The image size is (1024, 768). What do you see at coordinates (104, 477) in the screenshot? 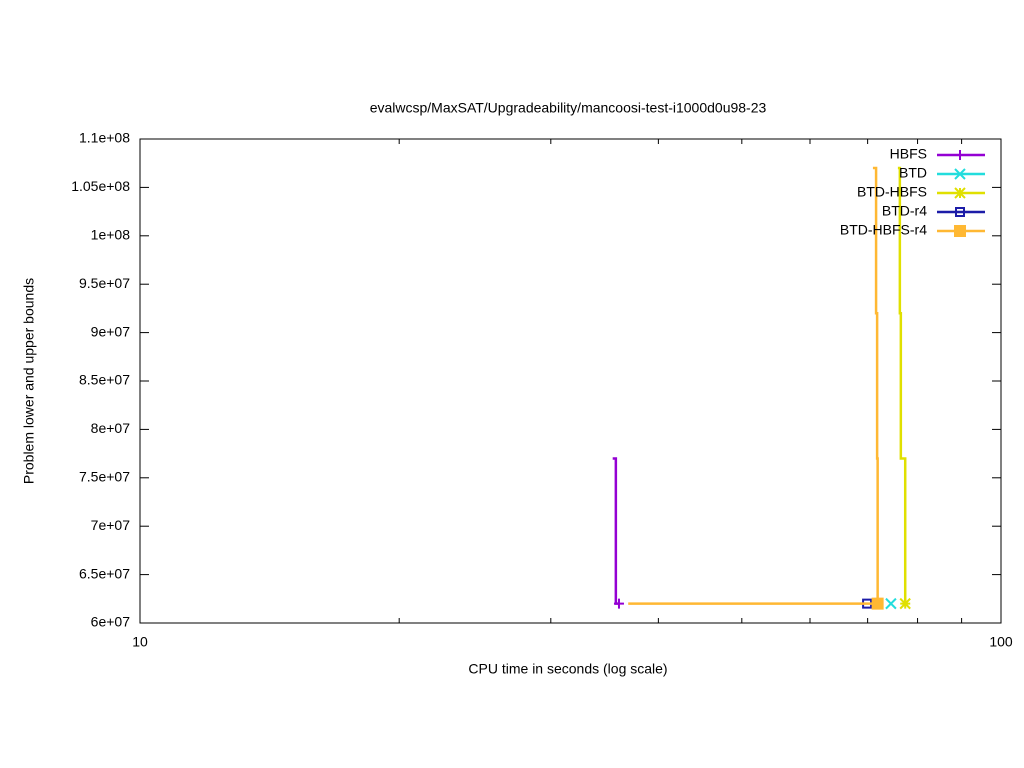
I see `y-tick-label: 7.5e+07` at bounding box center [104, 477].